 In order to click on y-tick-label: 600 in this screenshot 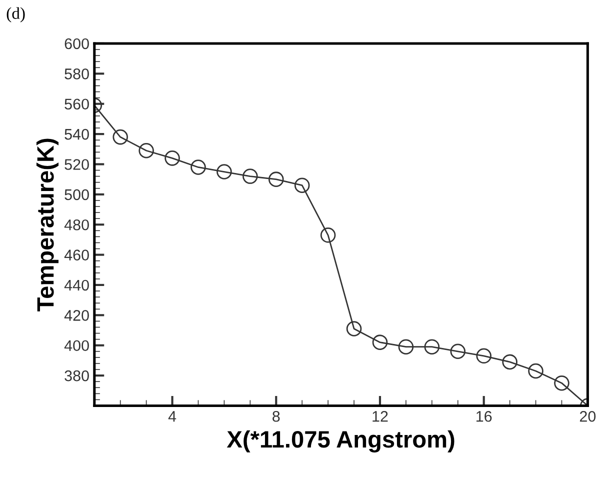, I will do `click(76, 44)`.